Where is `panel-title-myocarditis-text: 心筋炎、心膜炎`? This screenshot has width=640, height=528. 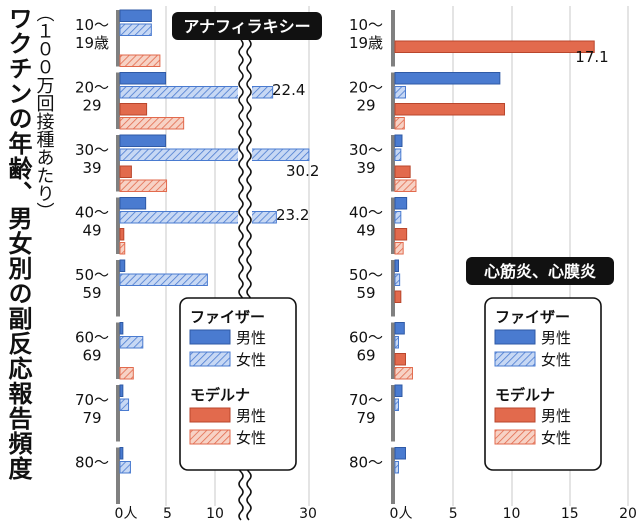
panel-title-myocarditis-text: 心筋炎、心膜炎 is located at coordinates (540, 271).